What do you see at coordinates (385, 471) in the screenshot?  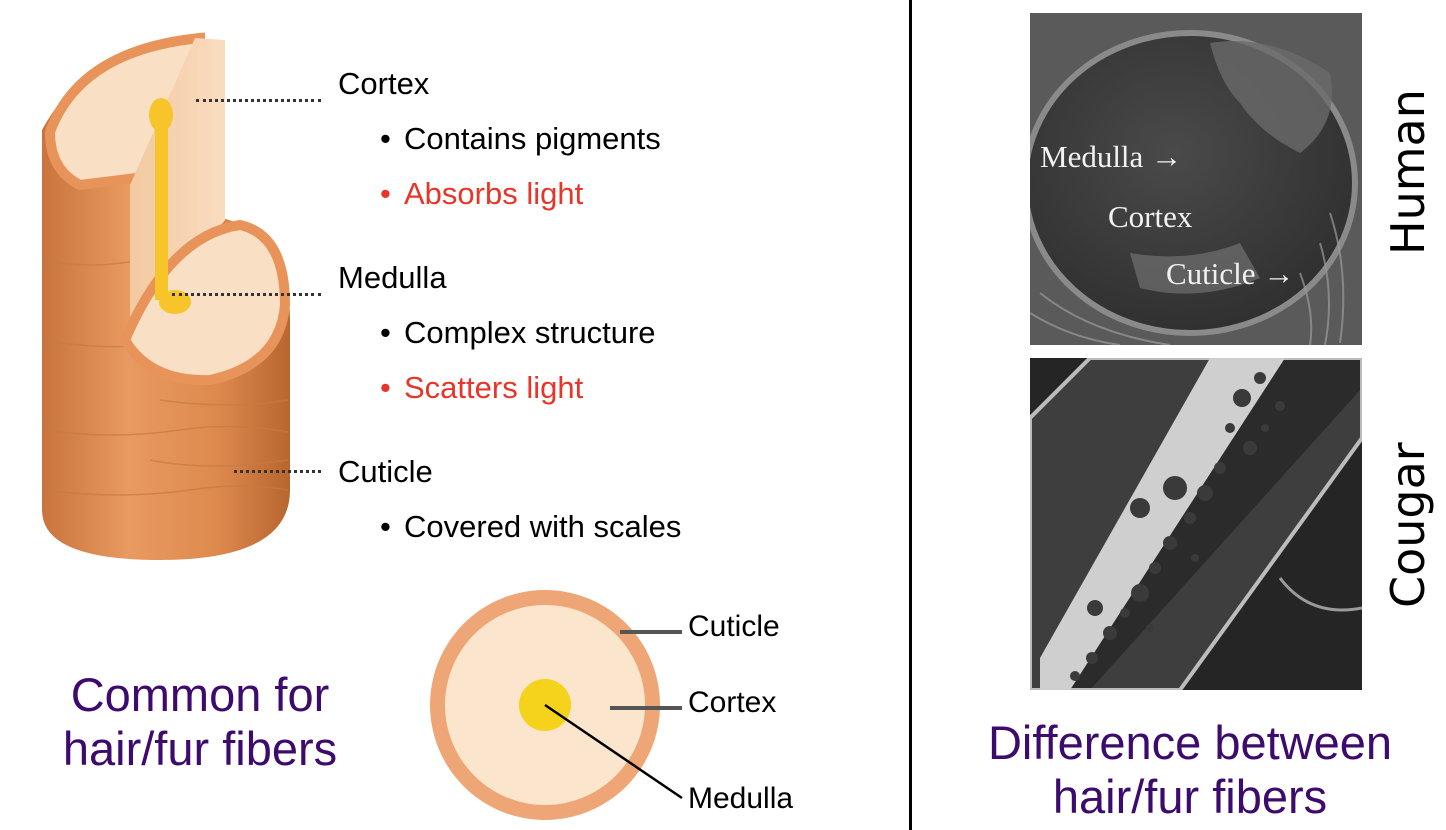 I see `cuticle-label: Cuticle` at bounding box center [385, 471].